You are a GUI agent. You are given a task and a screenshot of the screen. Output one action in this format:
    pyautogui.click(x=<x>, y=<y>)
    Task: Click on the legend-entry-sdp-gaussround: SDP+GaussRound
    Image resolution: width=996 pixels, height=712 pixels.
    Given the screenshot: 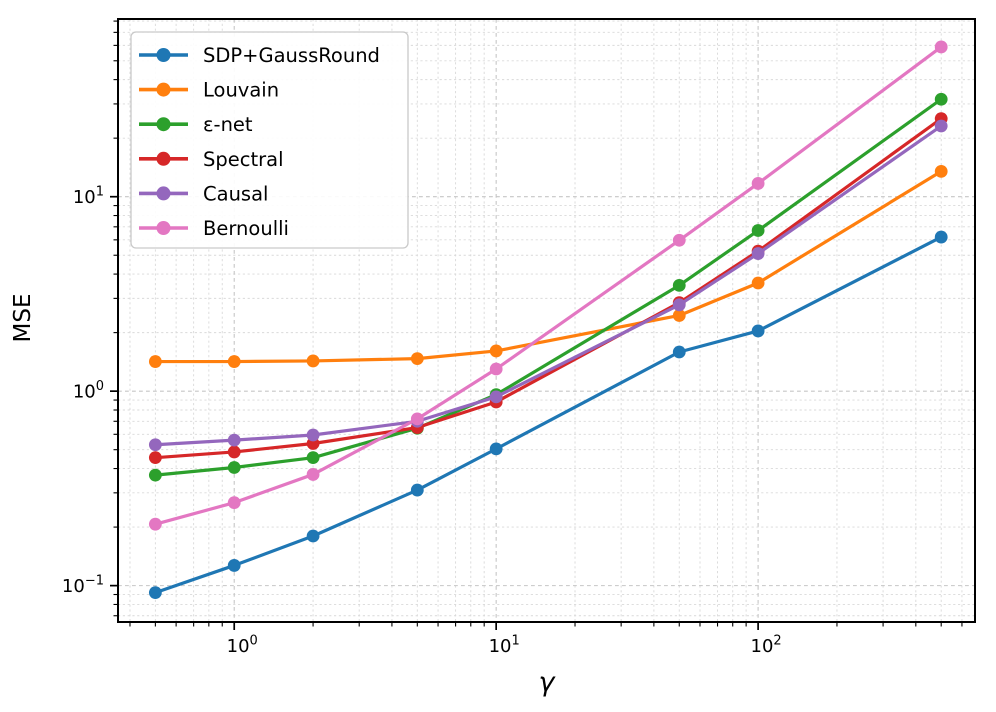 What is the action you would take?
    pyautogui.click(x=259, y=55)
    